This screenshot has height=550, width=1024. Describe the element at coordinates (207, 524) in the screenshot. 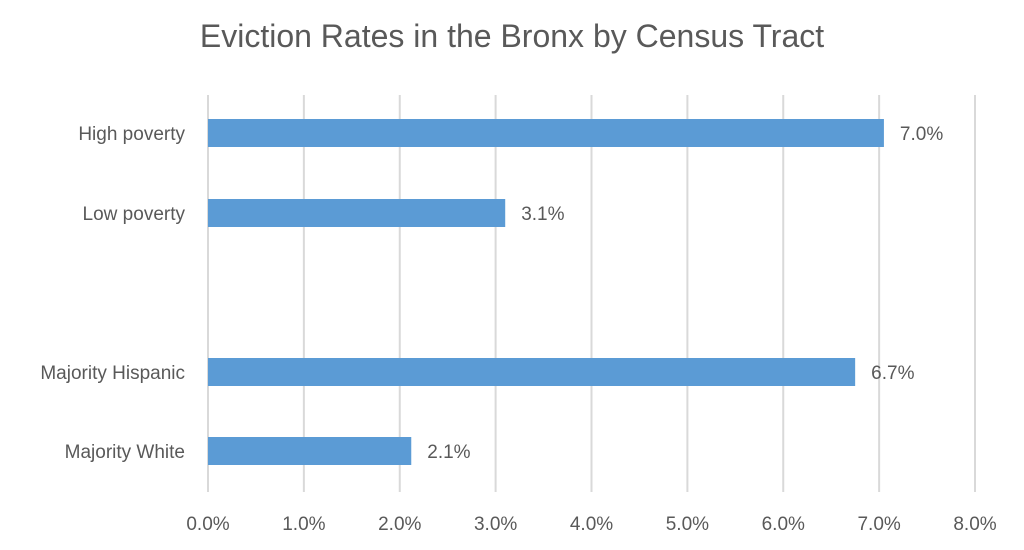

I see `x-tick-label: 0.0%` at that location.